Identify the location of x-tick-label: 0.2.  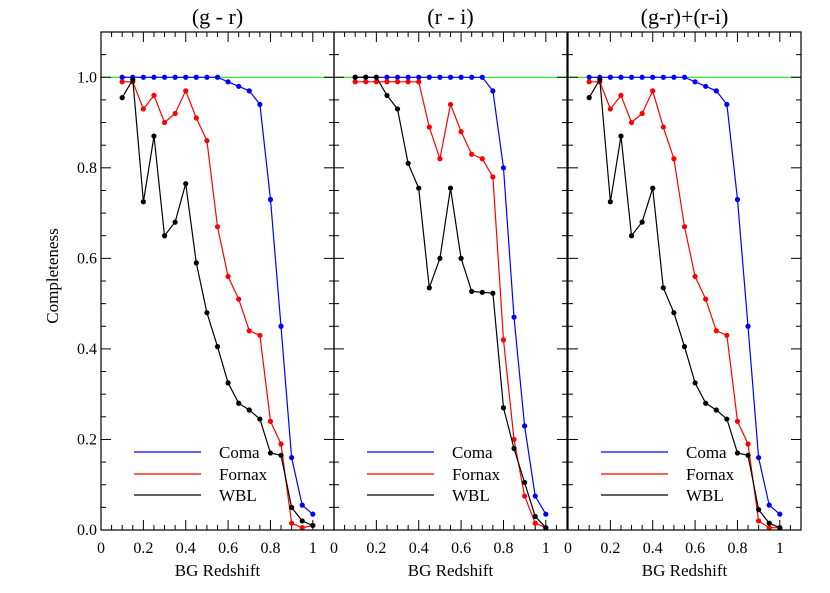
(610, 548).